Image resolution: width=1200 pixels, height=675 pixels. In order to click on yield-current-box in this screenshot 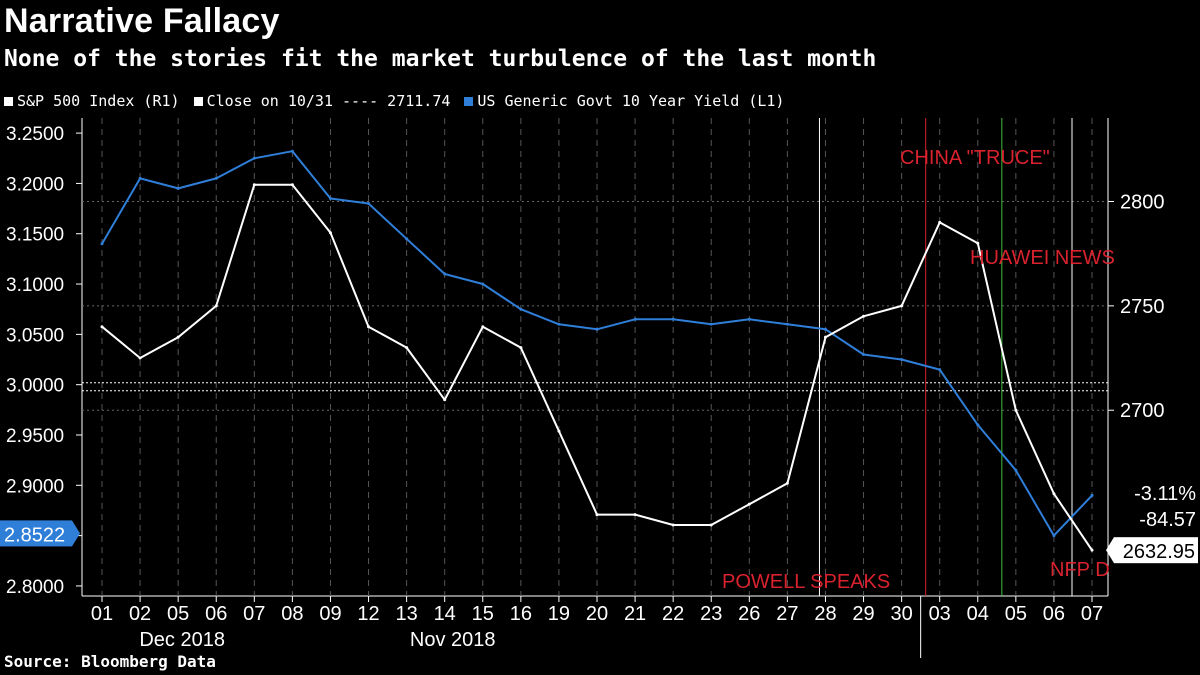, I will do `click(36, 533)`.